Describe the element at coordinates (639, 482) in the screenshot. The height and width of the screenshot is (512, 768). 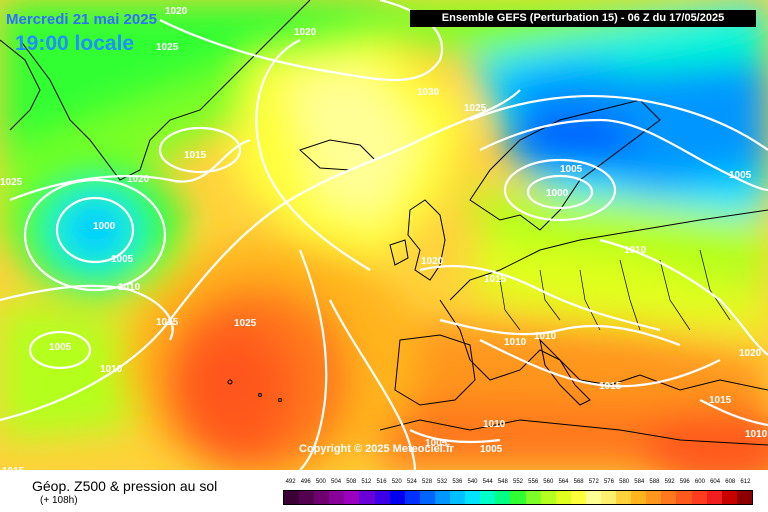
I see `color-scale-label: 584` at that location.